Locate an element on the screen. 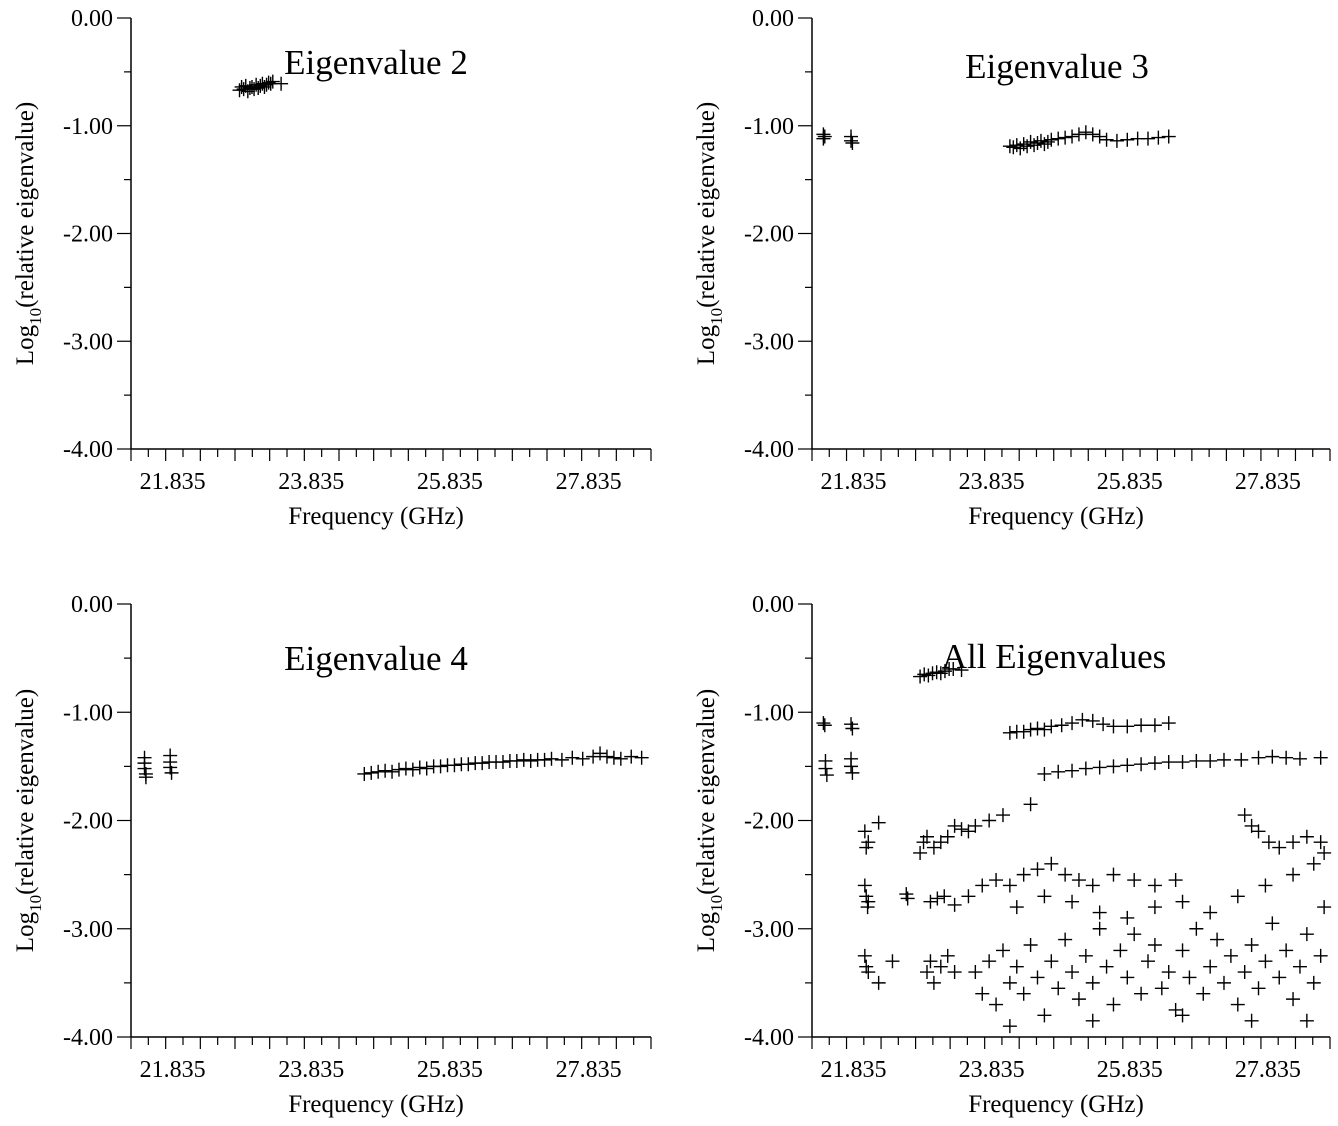 This screenshot has width=1338, height=1126. y-tick-label: -1.00 is located at coordinates (769, 713).